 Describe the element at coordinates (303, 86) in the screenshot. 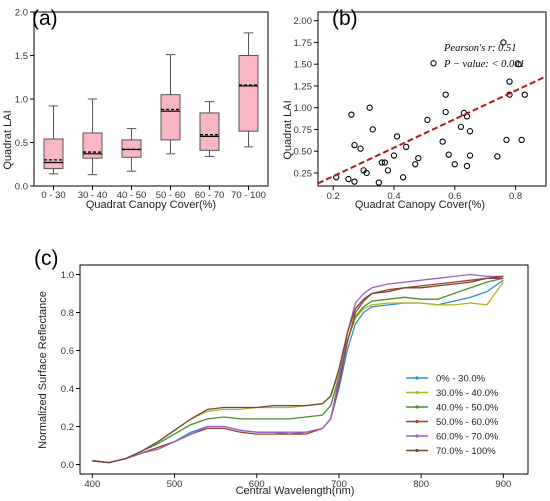

I see `panel-b-ytick-label: 1.25` at that location.